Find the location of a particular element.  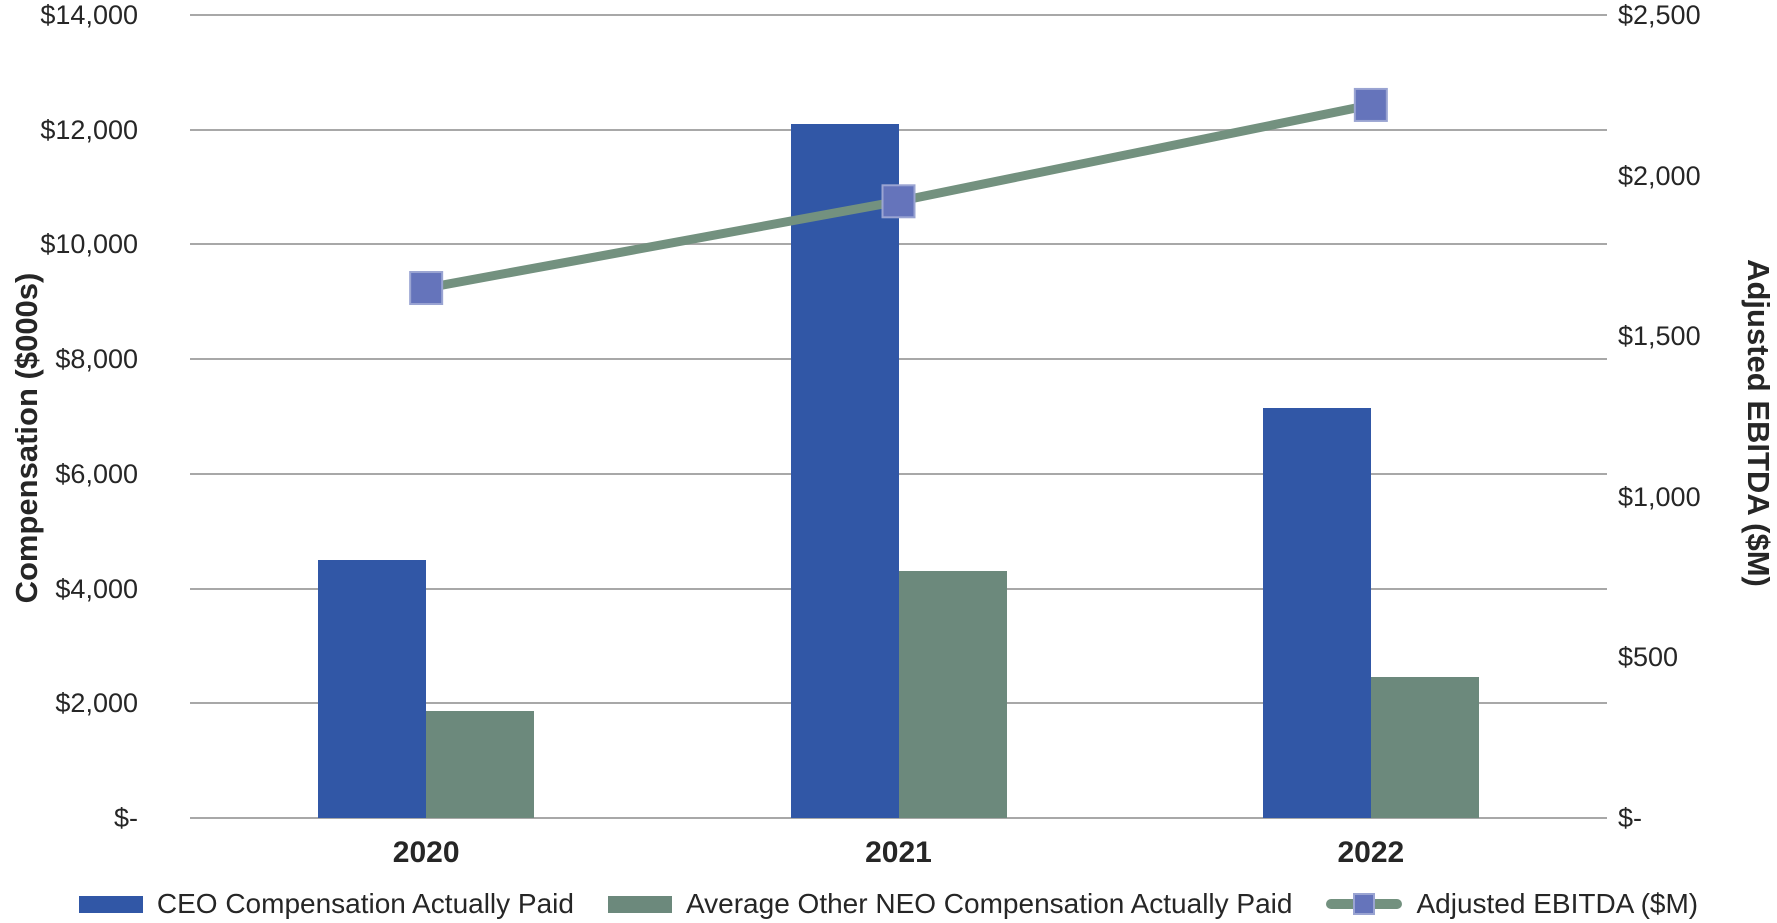

legend-item-ceo-compensation: CEO Compensation Actually Paid is located at coordinates (326, 904).